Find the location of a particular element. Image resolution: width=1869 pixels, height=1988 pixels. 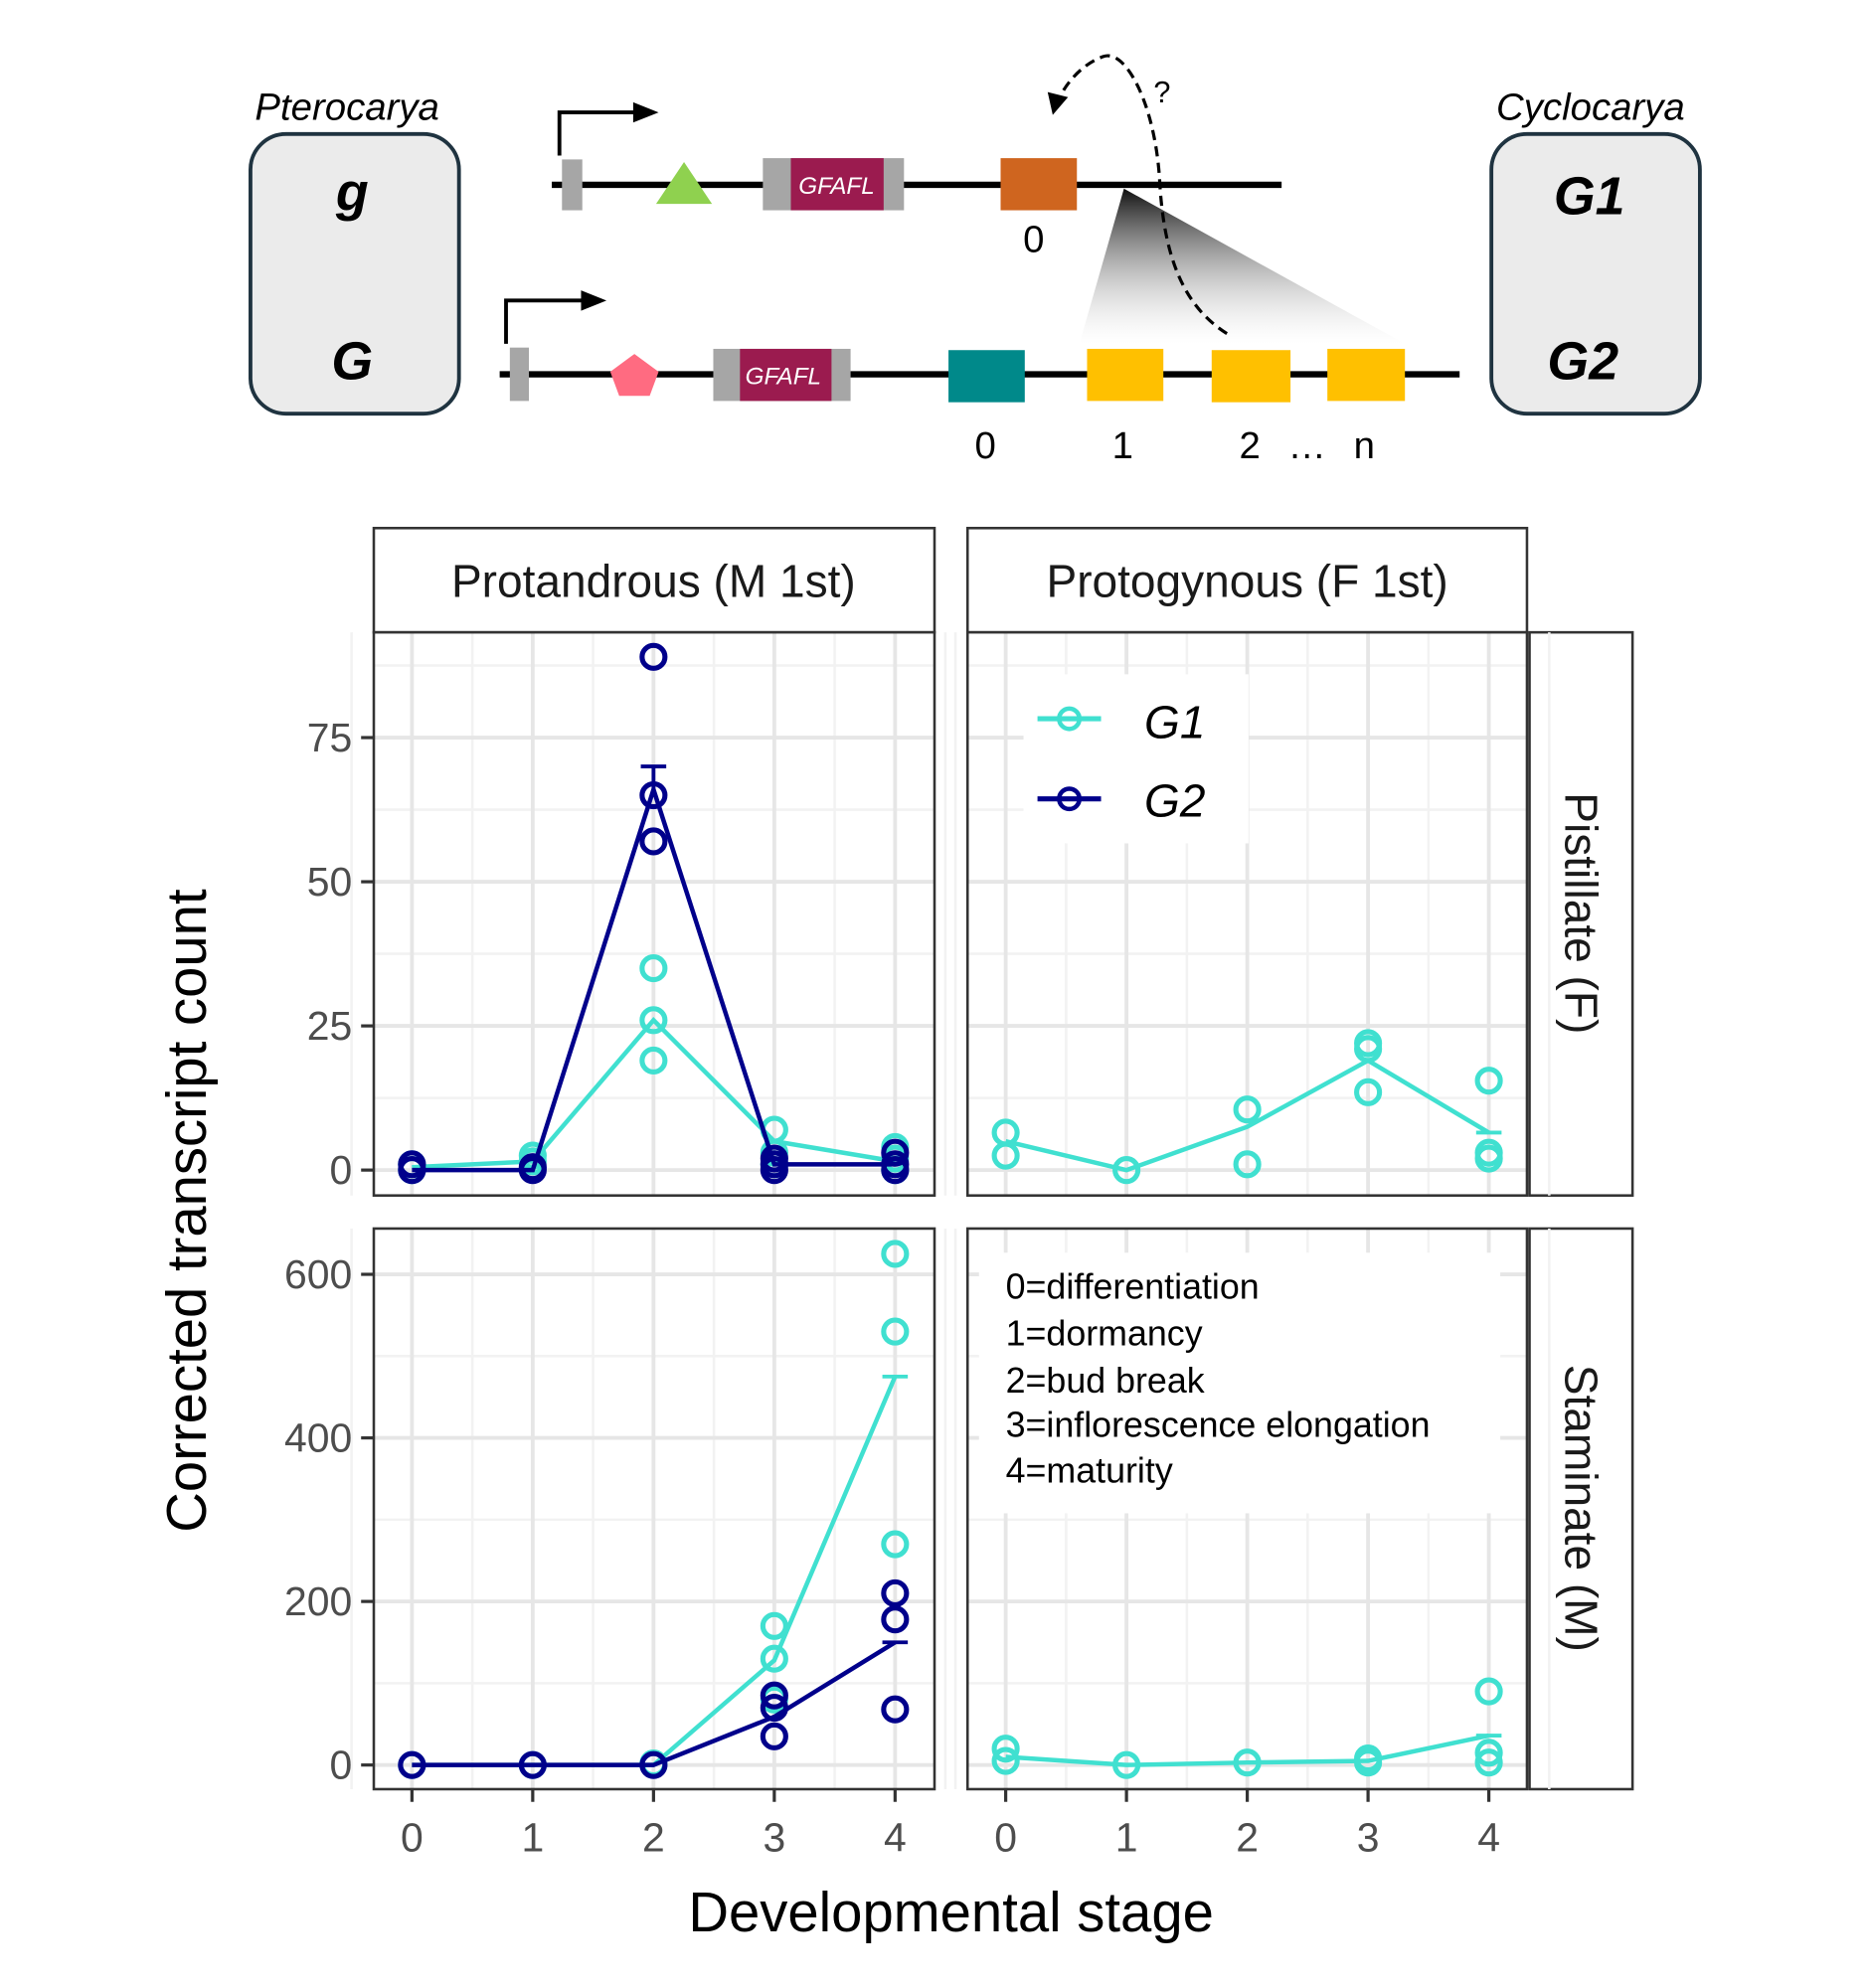

stage-key-3: 3=inflorescence elongation is located at coordinates (1218, 1425).